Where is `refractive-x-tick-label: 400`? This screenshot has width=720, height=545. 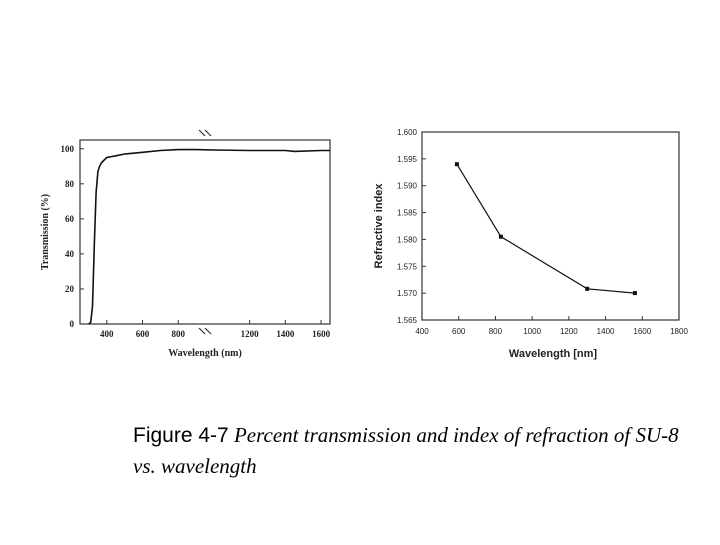 refractive-x-tick-label: 400 is located at coordinates (422, 331).